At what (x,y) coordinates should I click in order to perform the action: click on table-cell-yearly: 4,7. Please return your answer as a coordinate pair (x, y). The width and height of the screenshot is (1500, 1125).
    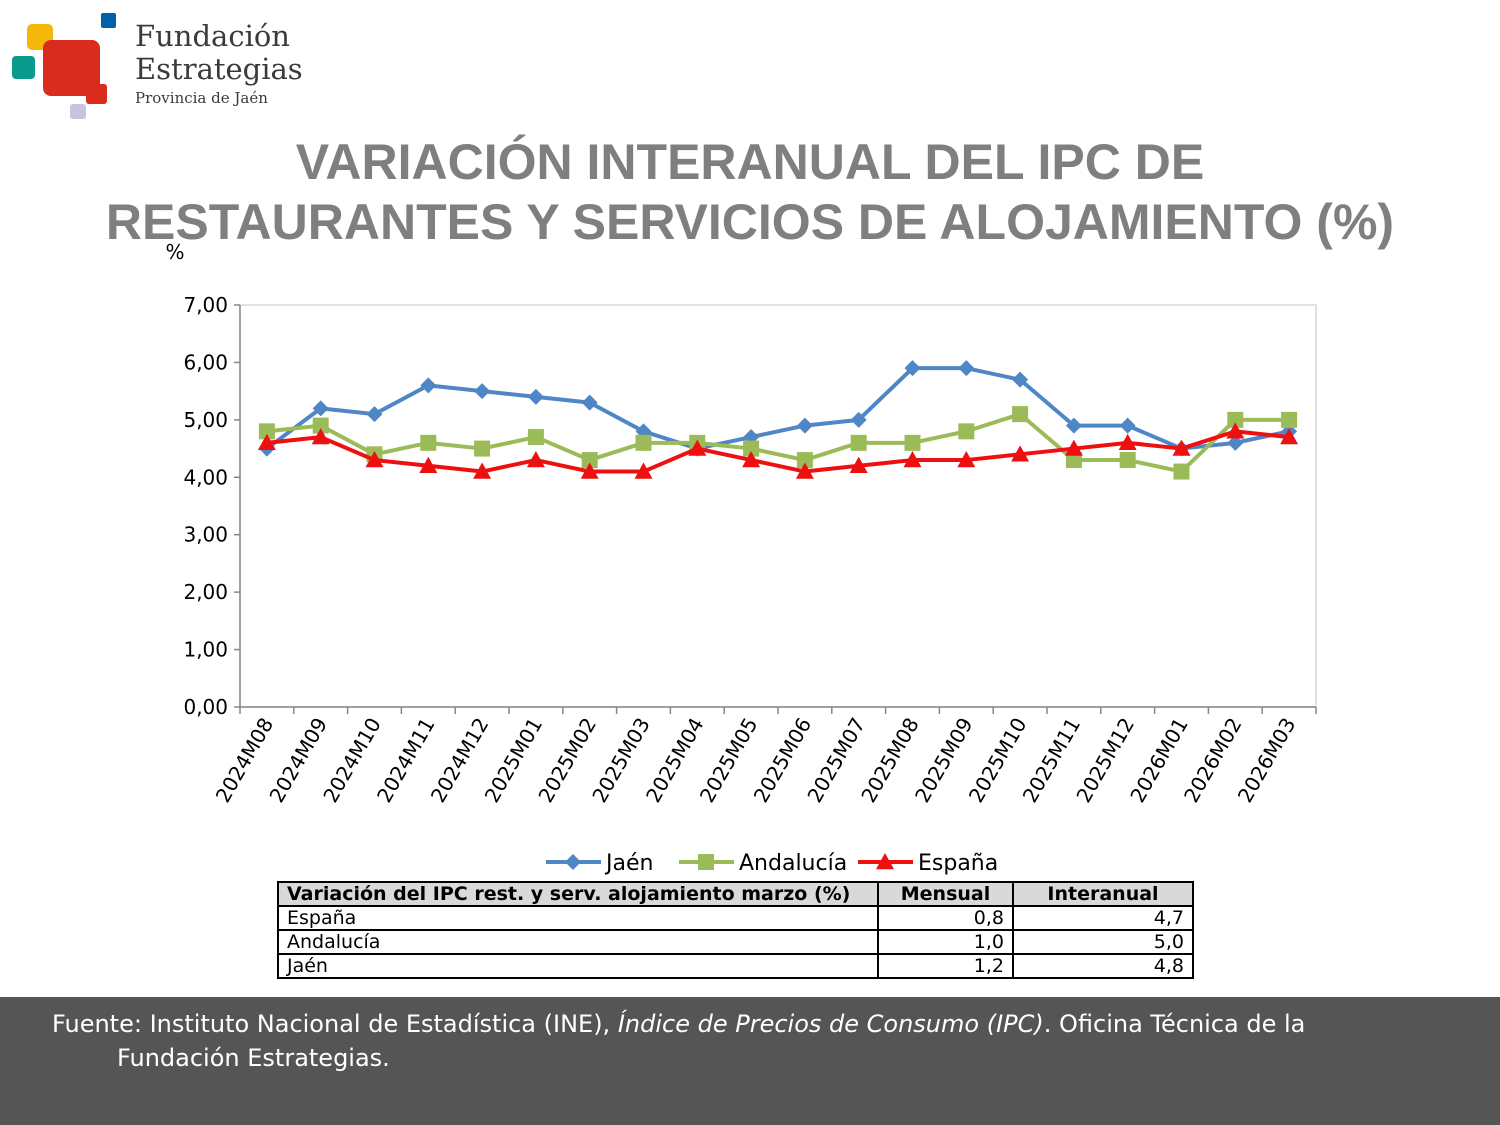
    Looking at the image, I should click on (1103, 918).